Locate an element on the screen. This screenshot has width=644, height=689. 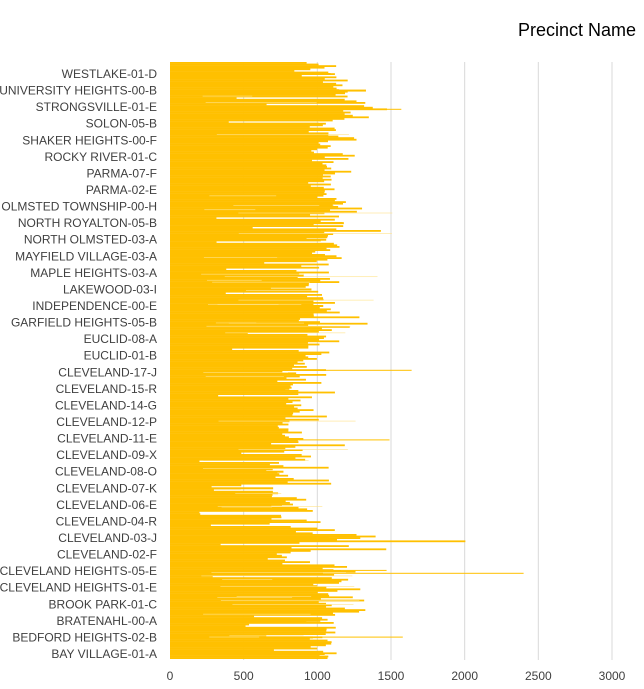
y-tick-label: MAPLE HEIGHTS-03-A is located at coordinates (93, 273).